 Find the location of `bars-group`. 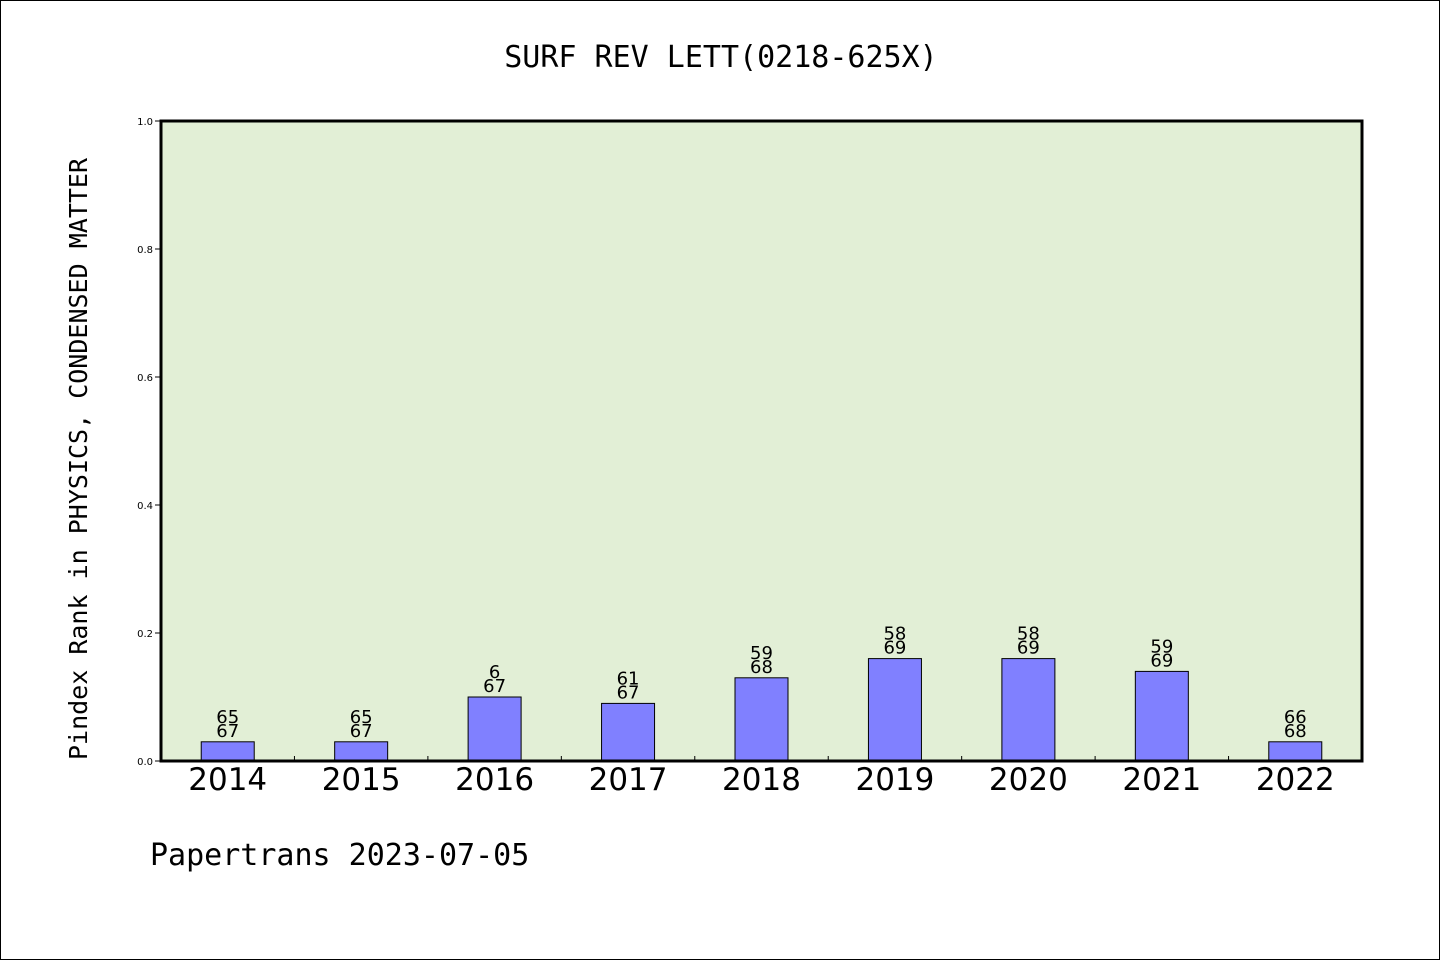

bars-group is located at coordinates (761, 710).